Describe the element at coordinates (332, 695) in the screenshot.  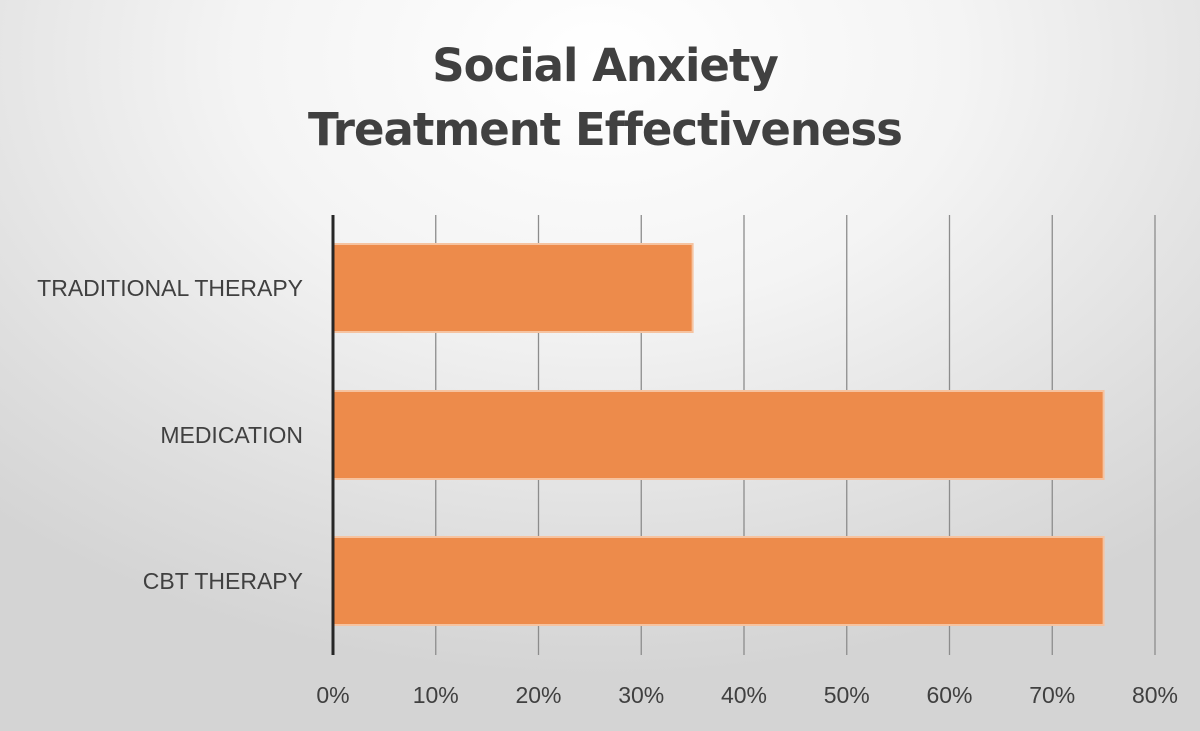
I see `x-tick-label-0: 0%` at that location.